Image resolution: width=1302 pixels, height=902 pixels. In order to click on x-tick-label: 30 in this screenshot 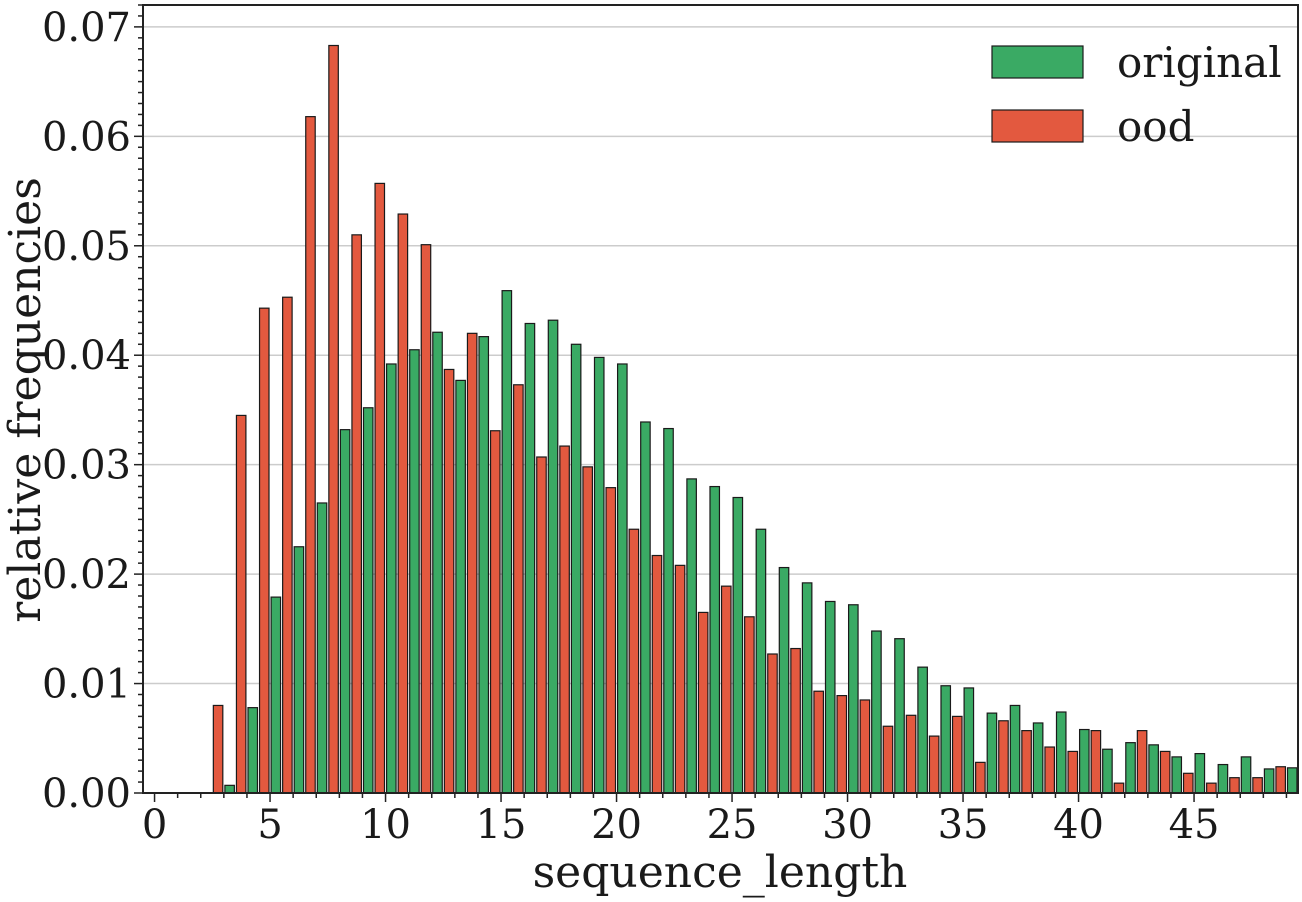, I will do `click(847, 825)`.